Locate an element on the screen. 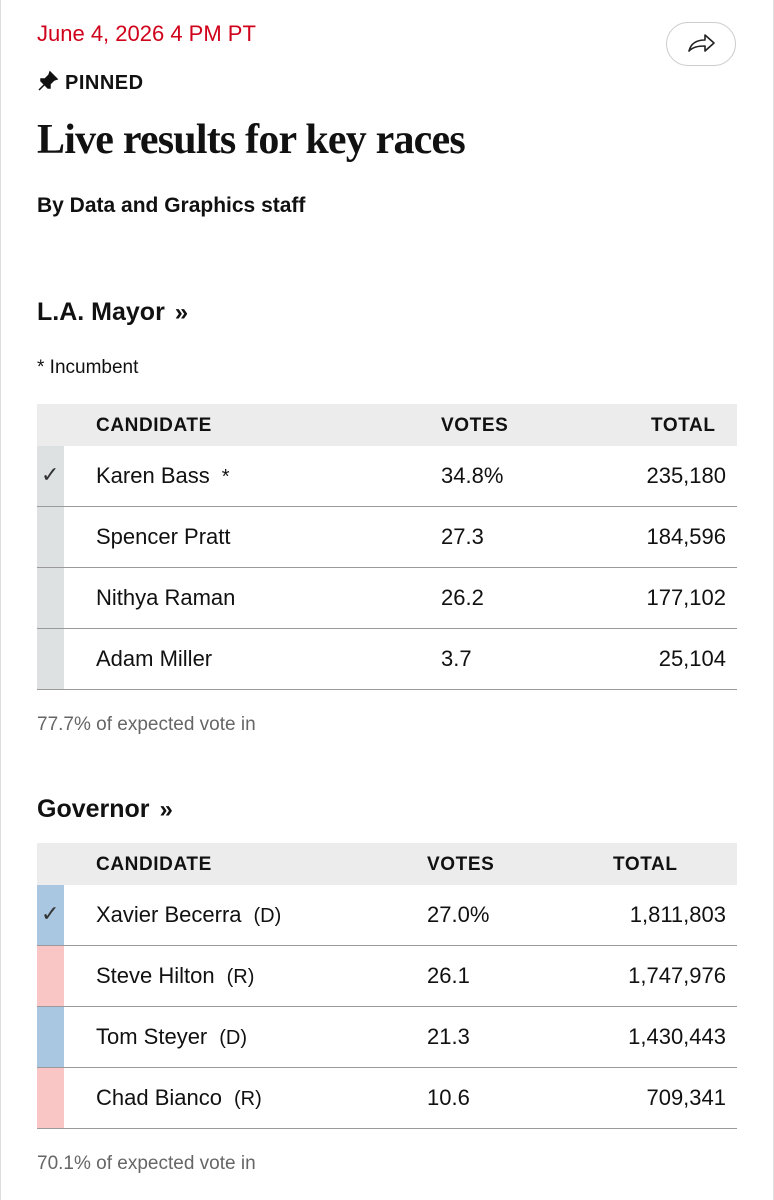 This screenshot has width=774, height=1200. vote-share: 26.2 is located at coordinates (462, 597).